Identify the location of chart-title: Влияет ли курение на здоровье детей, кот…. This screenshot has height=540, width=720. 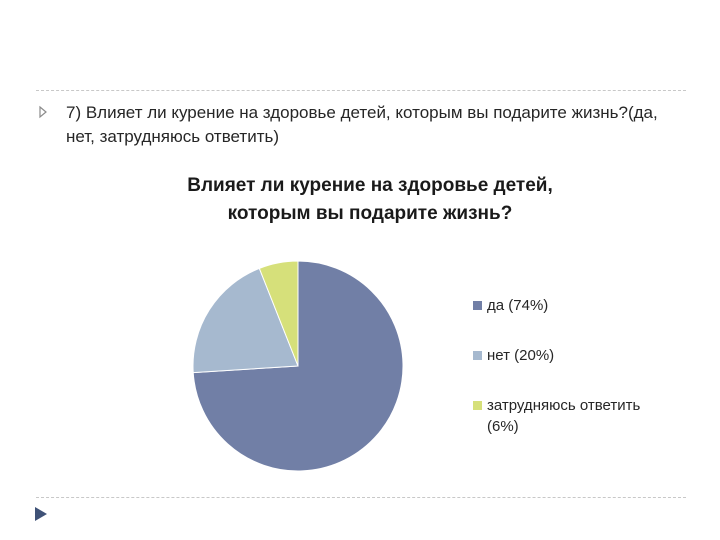
(370, 199).